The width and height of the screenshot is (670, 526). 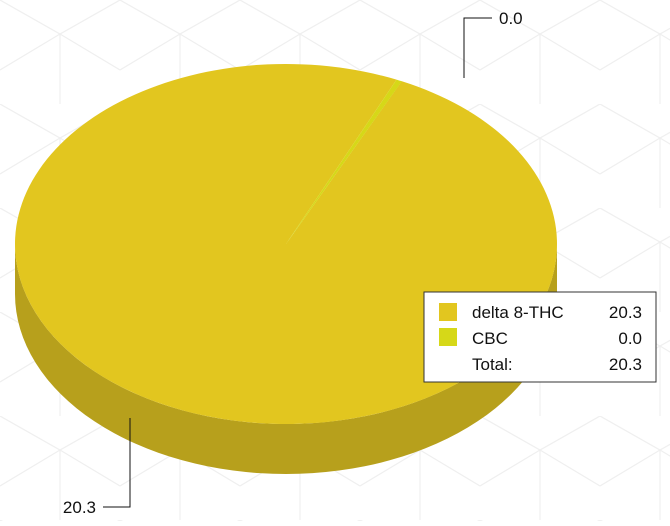 What do you see at coordinates (448, 337) in the screenshot?
I see `legend-swatch-cbc` at bounding box center [448, 337].